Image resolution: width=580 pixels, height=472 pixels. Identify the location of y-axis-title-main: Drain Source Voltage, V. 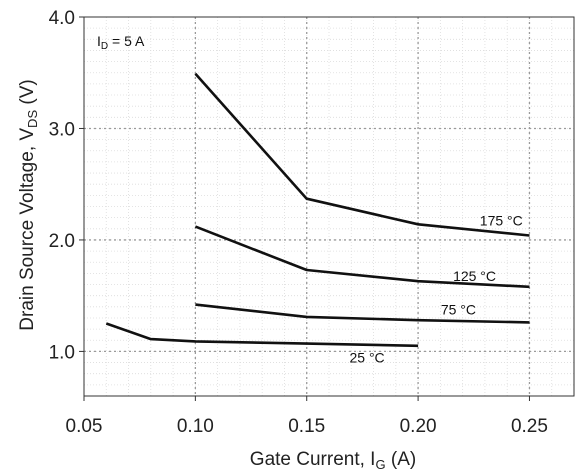
(27, 229).